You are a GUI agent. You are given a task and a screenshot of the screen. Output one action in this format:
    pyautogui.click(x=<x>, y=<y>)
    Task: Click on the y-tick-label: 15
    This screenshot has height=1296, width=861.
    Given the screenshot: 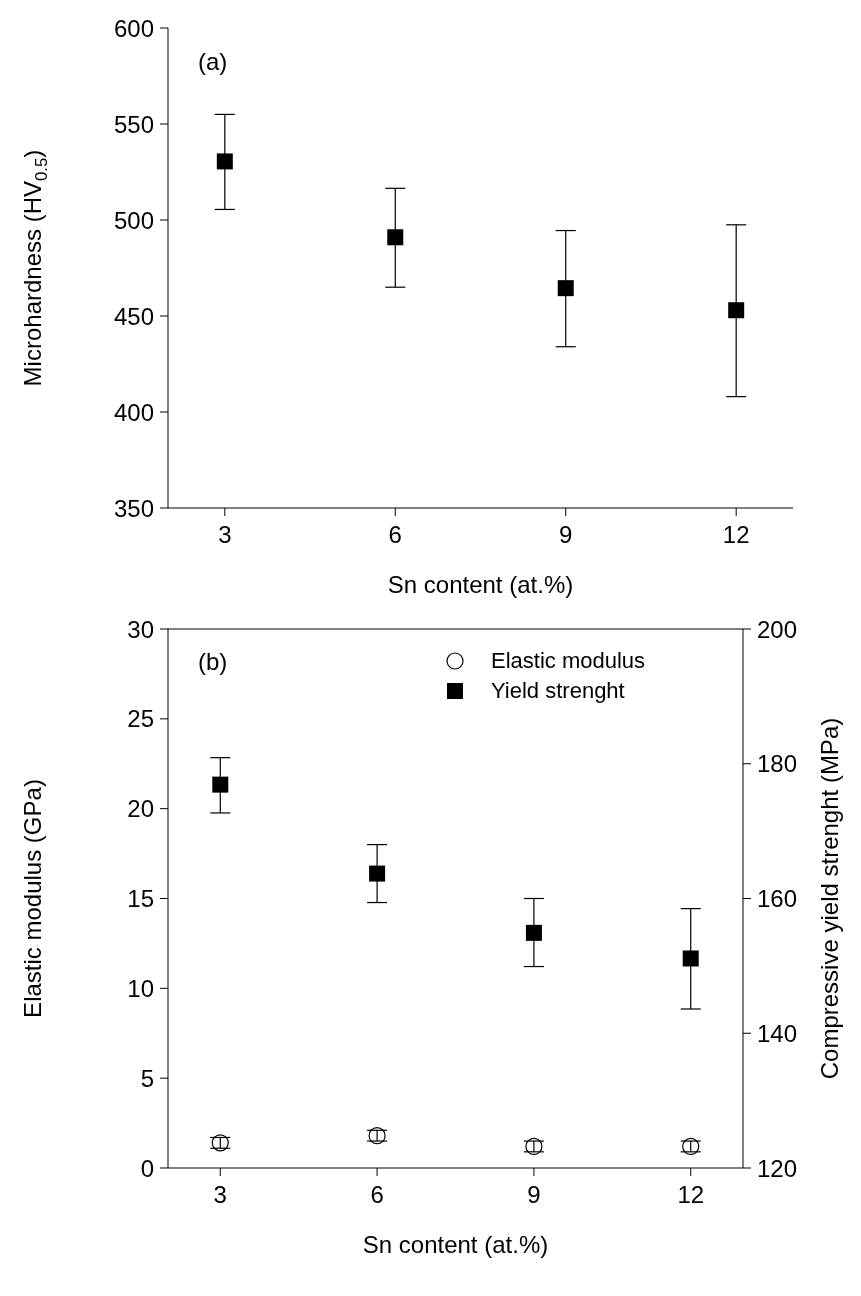 What is the action you would take?
    pyautogui.click(x=140, y=899)
    